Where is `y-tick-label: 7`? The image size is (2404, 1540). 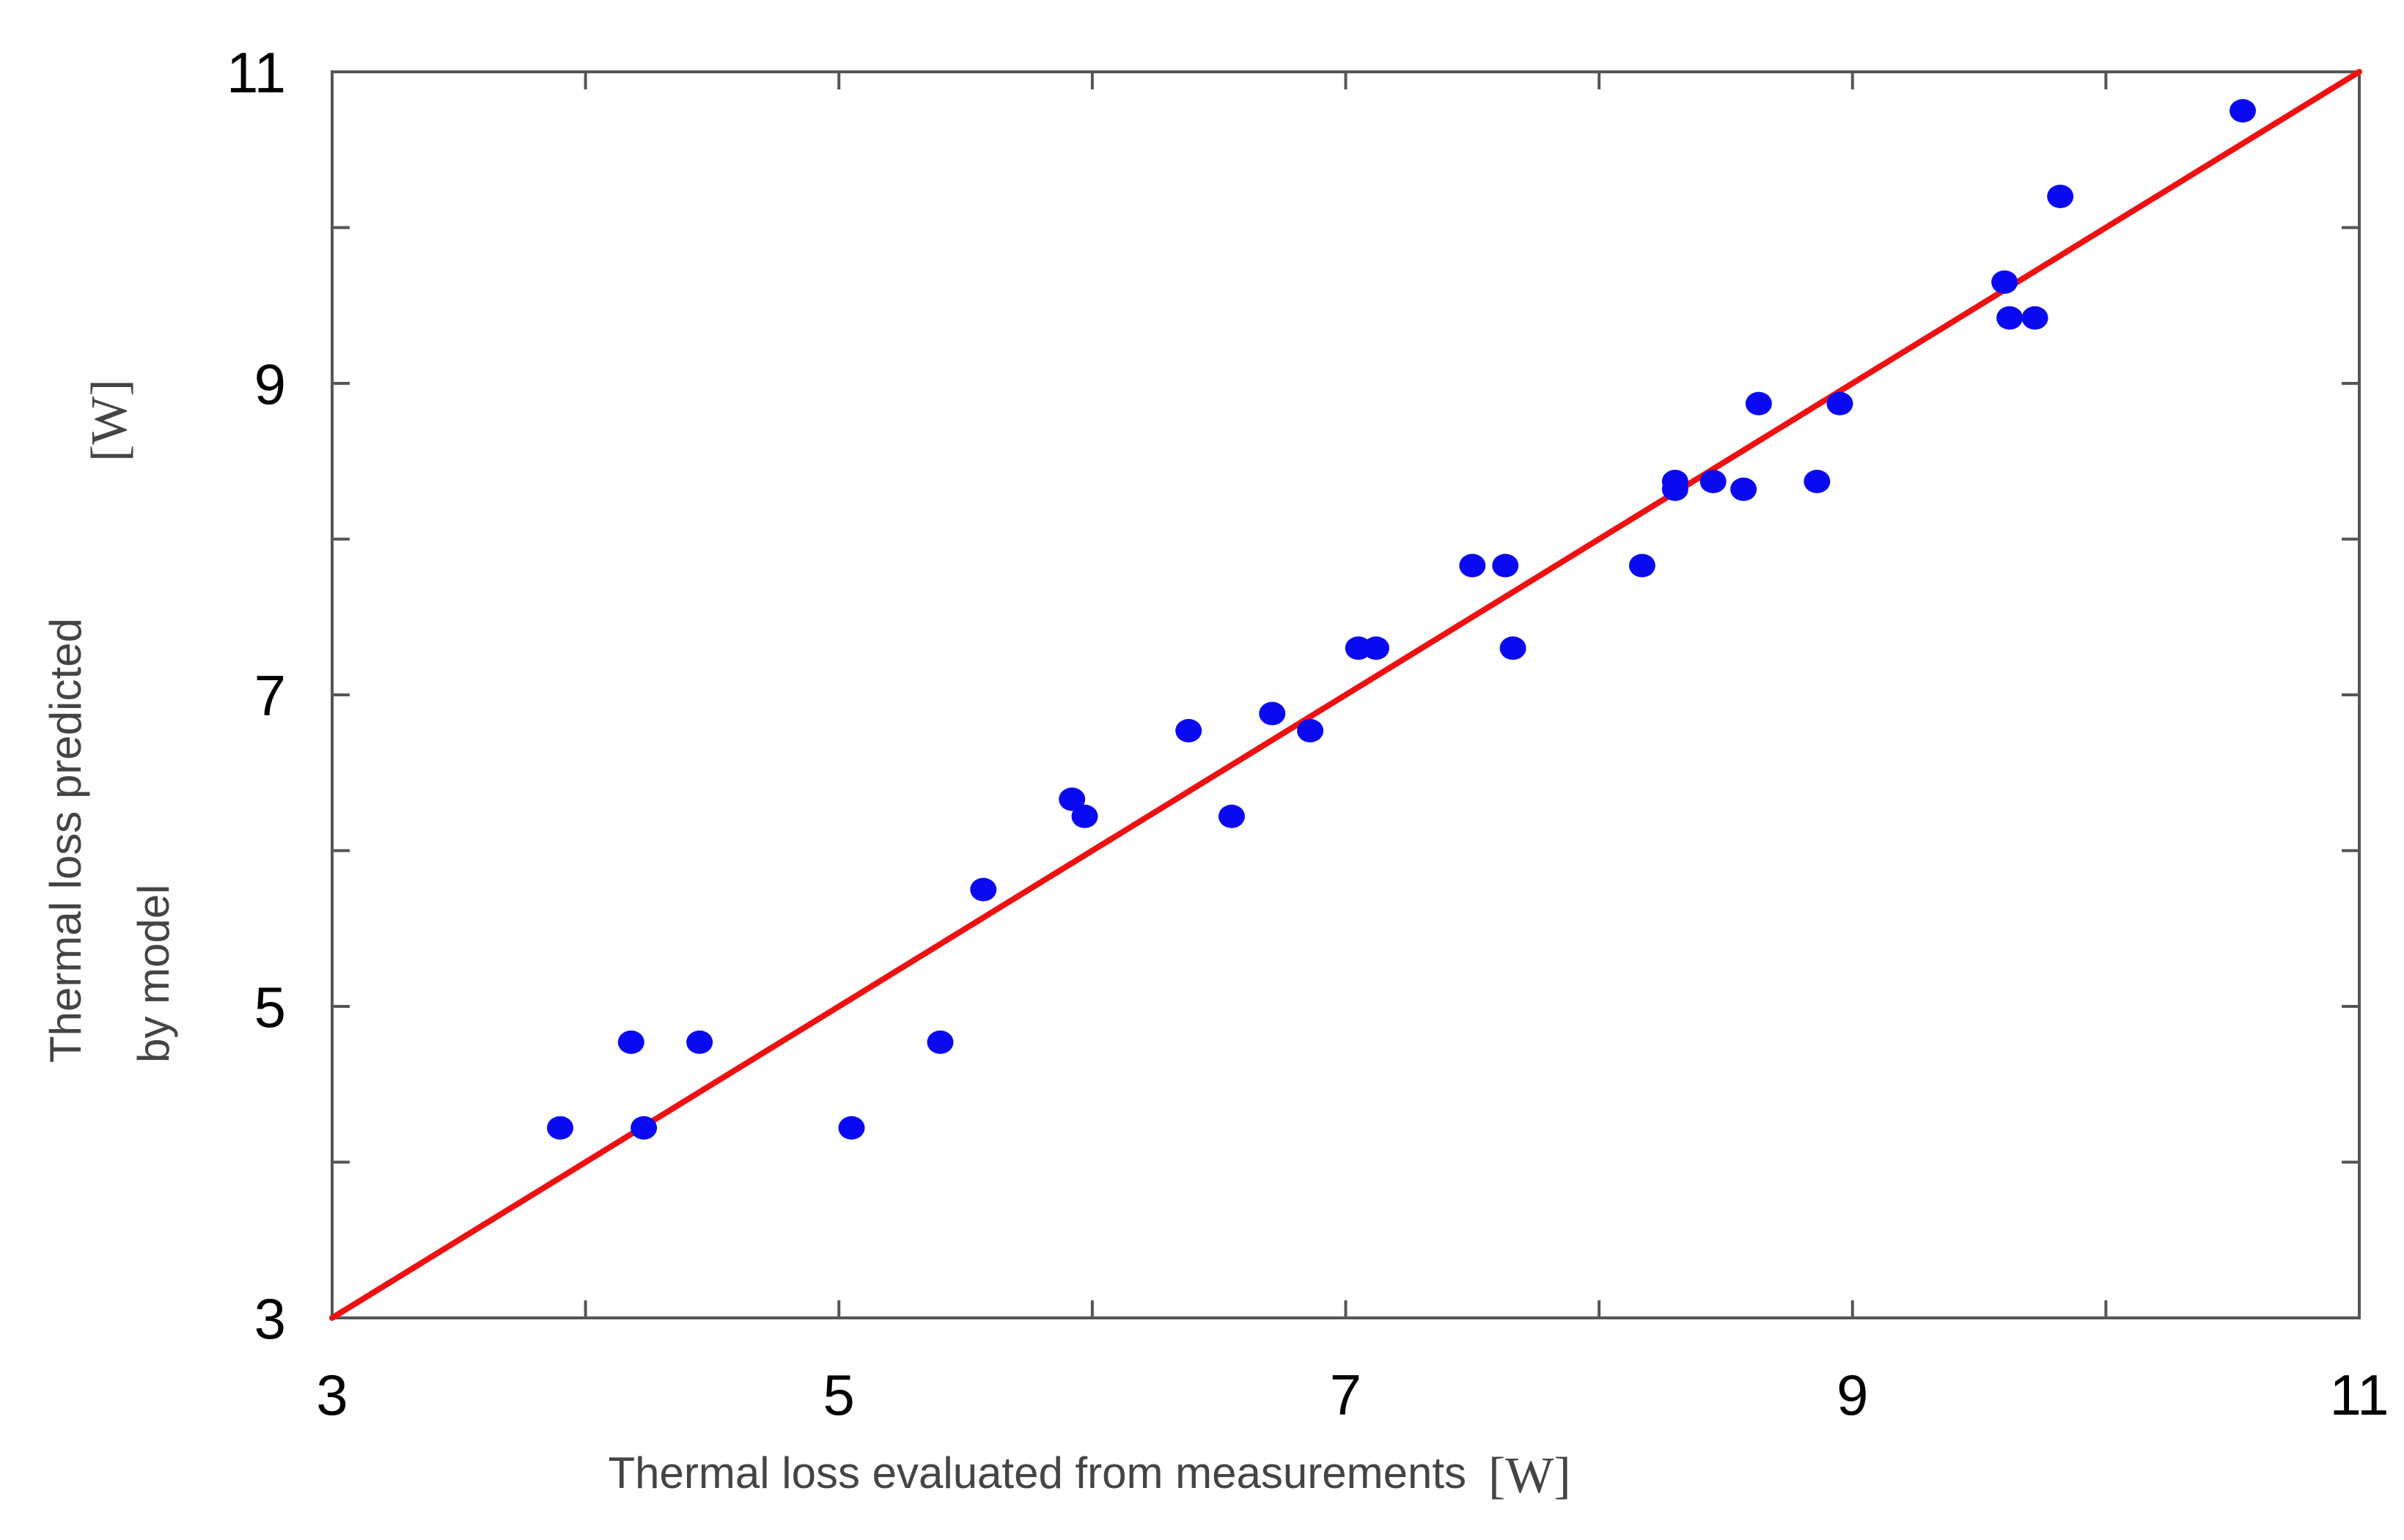
y-tick-label: 7 is located at coordinates (270, 695).